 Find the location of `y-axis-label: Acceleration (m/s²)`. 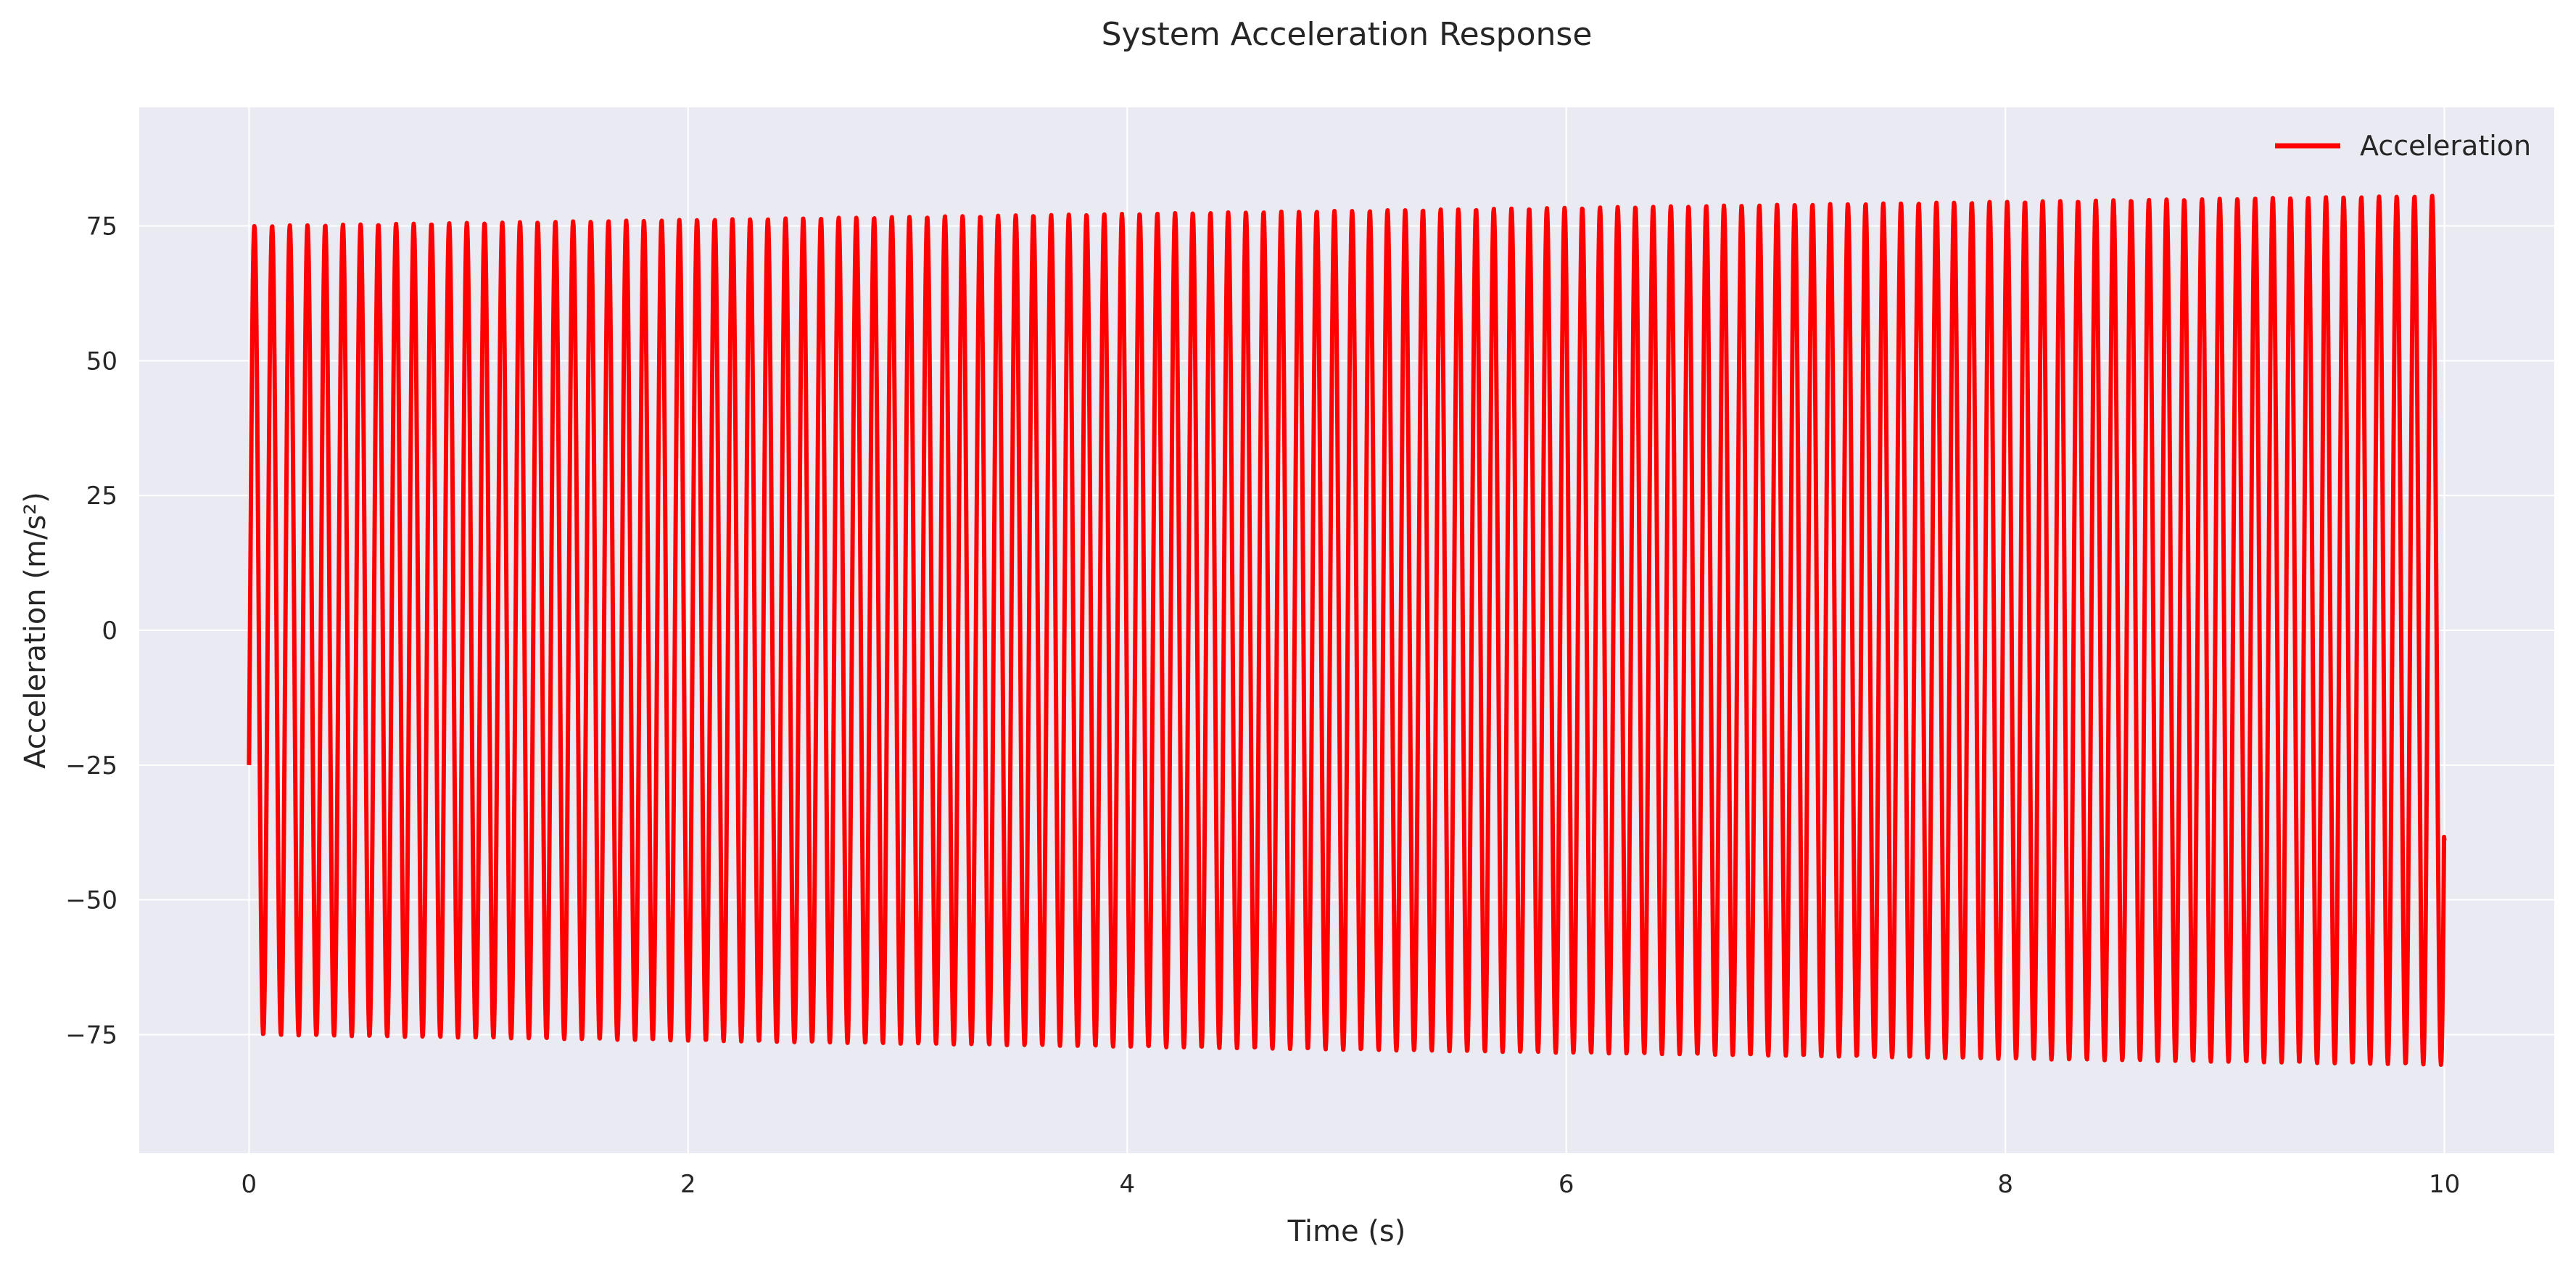

y-axis-label: Acceleration (m/s²) is located at coordinates (35, 630).